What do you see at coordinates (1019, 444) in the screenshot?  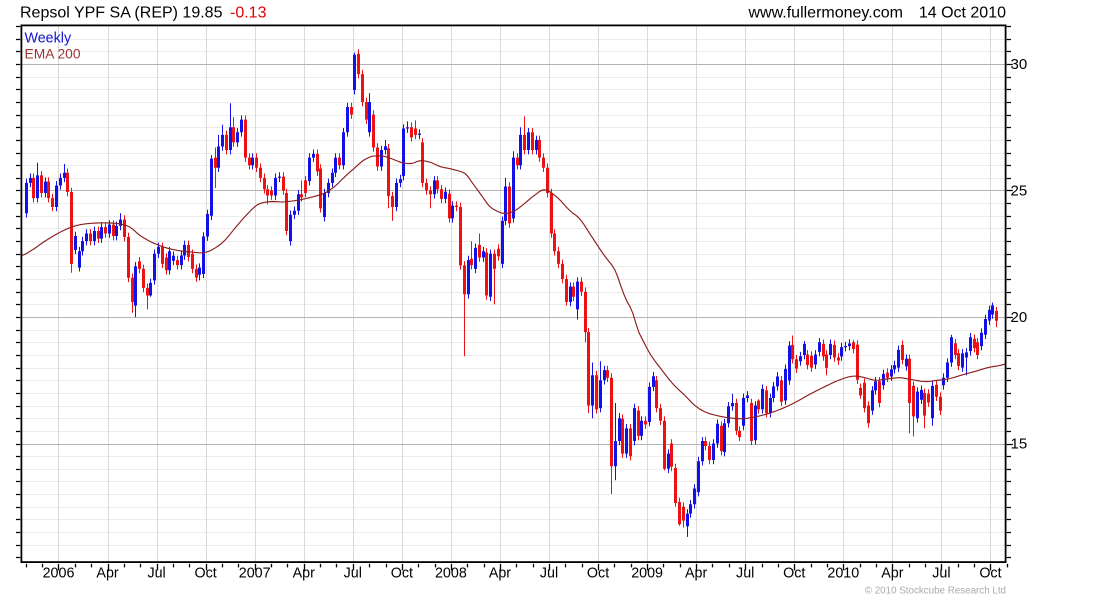 I see `svg-text: 15` at bounding box center [1019, 444].